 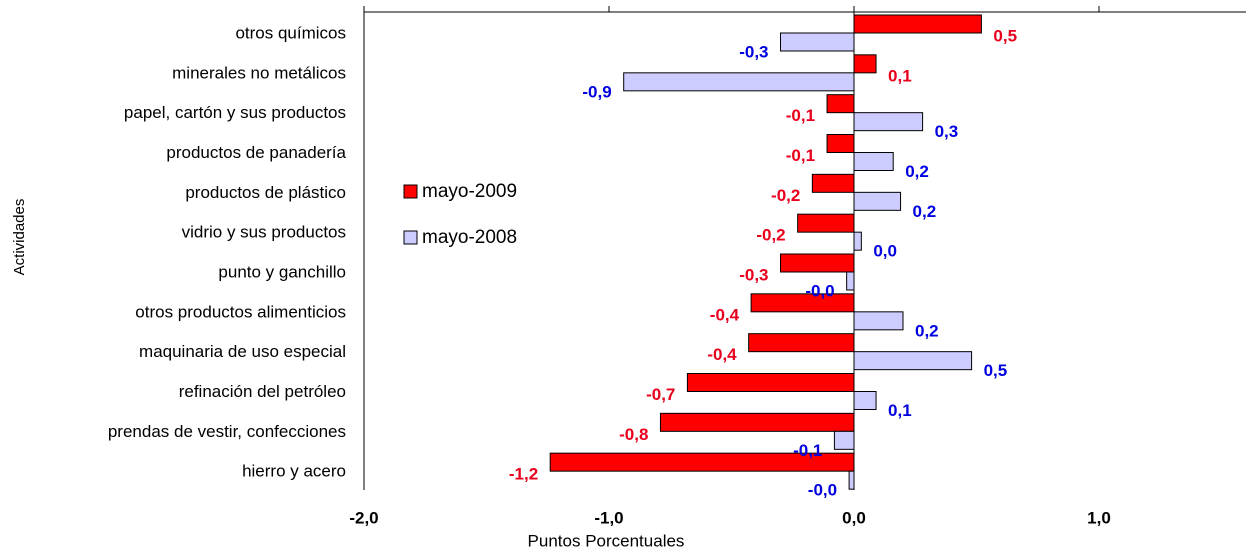 I want to click on x-tick-label: 0,0, so click(x=854, y=517).